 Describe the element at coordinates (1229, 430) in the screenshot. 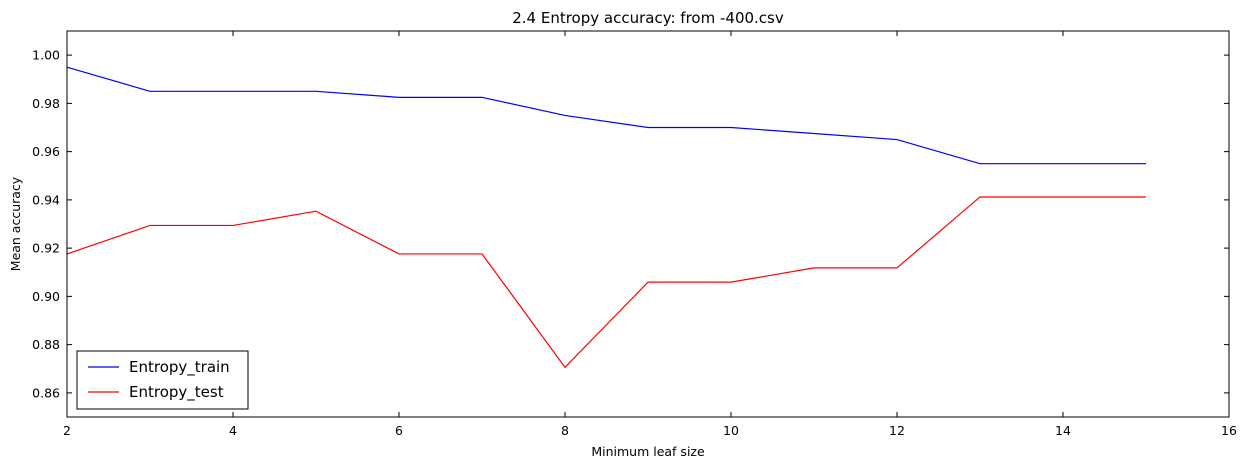

I see `x-tick-label: 16` at that location.